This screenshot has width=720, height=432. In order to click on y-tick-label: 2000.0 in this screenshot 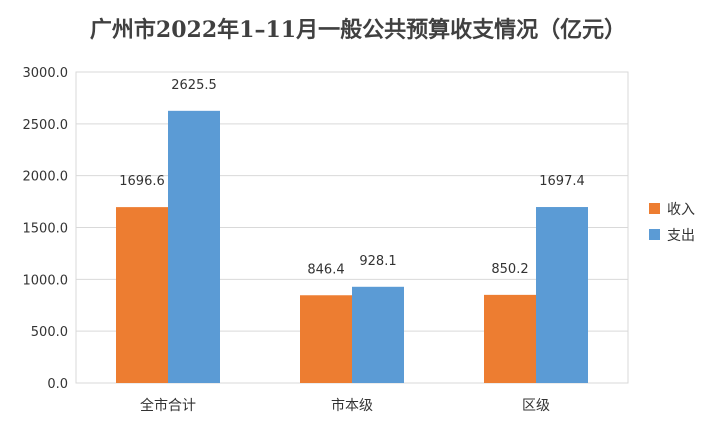, I will do `click(46, 177)`.